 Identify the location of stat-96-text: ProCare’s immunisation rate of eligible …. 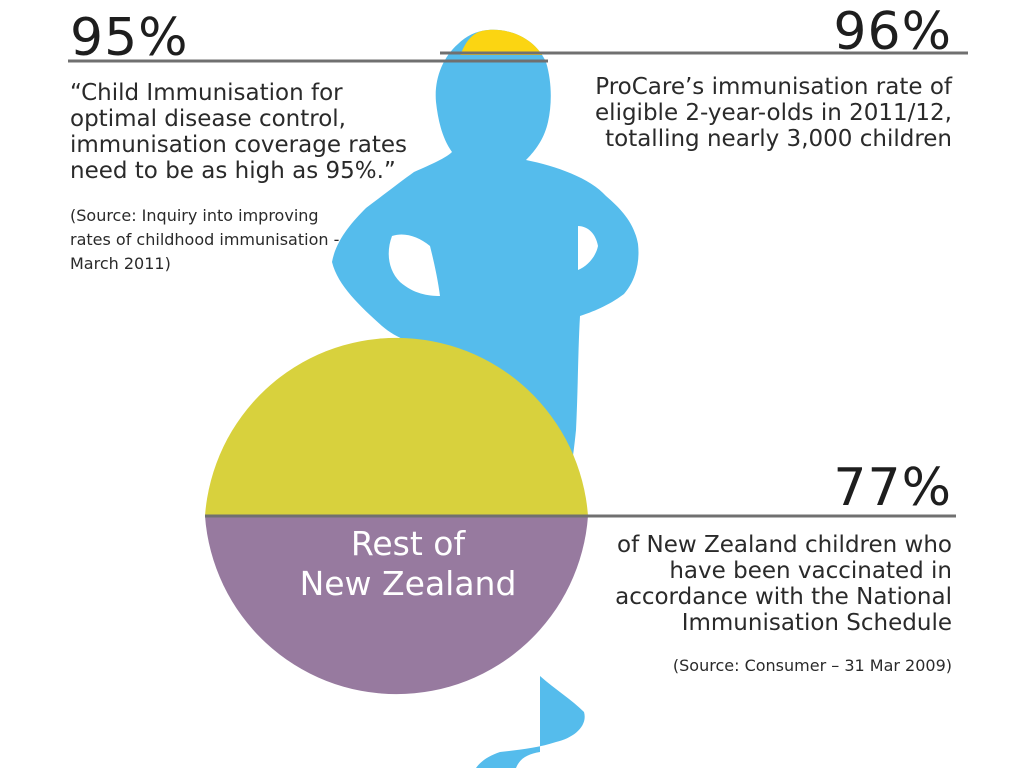
(752, 113).